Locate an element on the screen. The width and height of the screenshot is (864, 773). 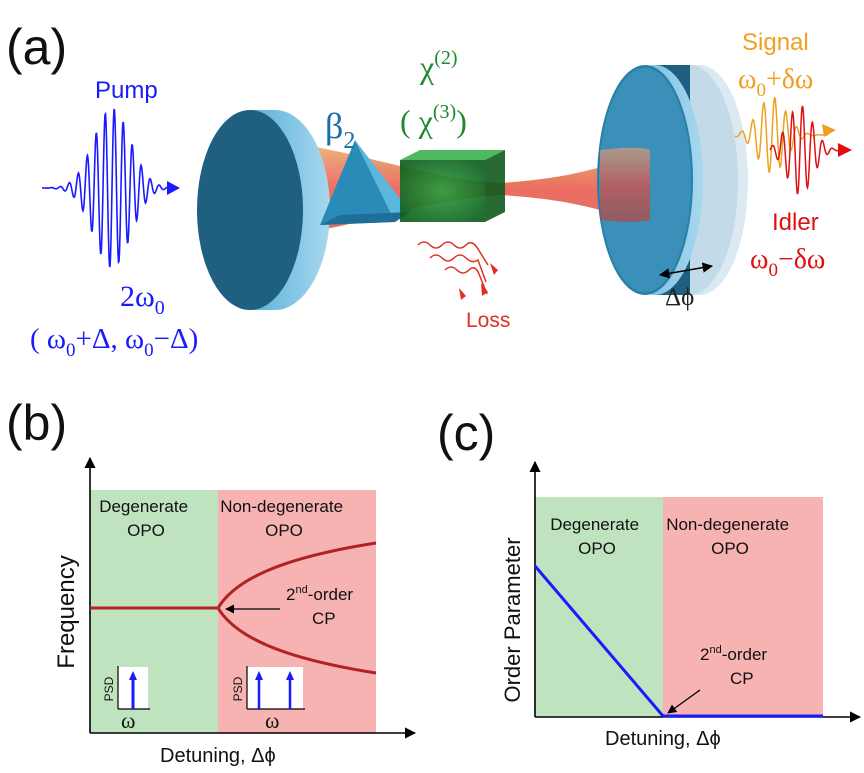
region-degenerate-c is located at coordinates (599, 607).